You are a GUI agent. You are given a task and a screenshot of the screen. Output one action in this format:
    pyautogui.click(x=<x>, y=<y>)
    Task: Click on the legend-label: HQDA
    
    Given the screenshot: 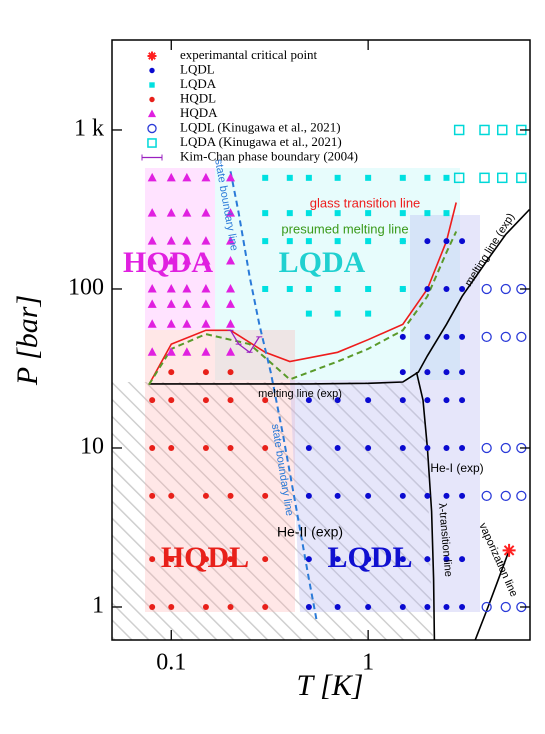 What is the action you would take?
    pyautogui.click(x=199, y=112)
    